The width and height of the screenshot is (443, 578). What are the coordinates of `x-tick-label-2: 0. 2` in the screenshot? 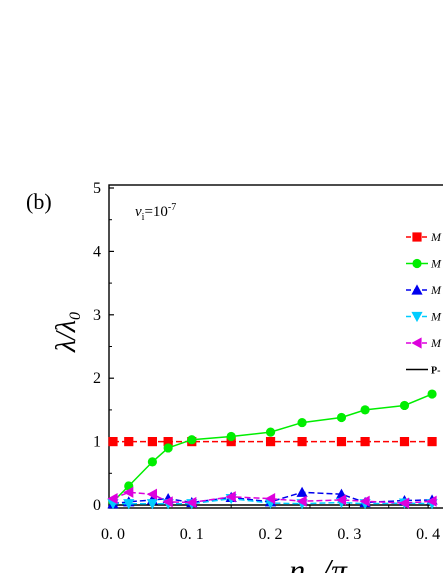 It's located at (271, 534).